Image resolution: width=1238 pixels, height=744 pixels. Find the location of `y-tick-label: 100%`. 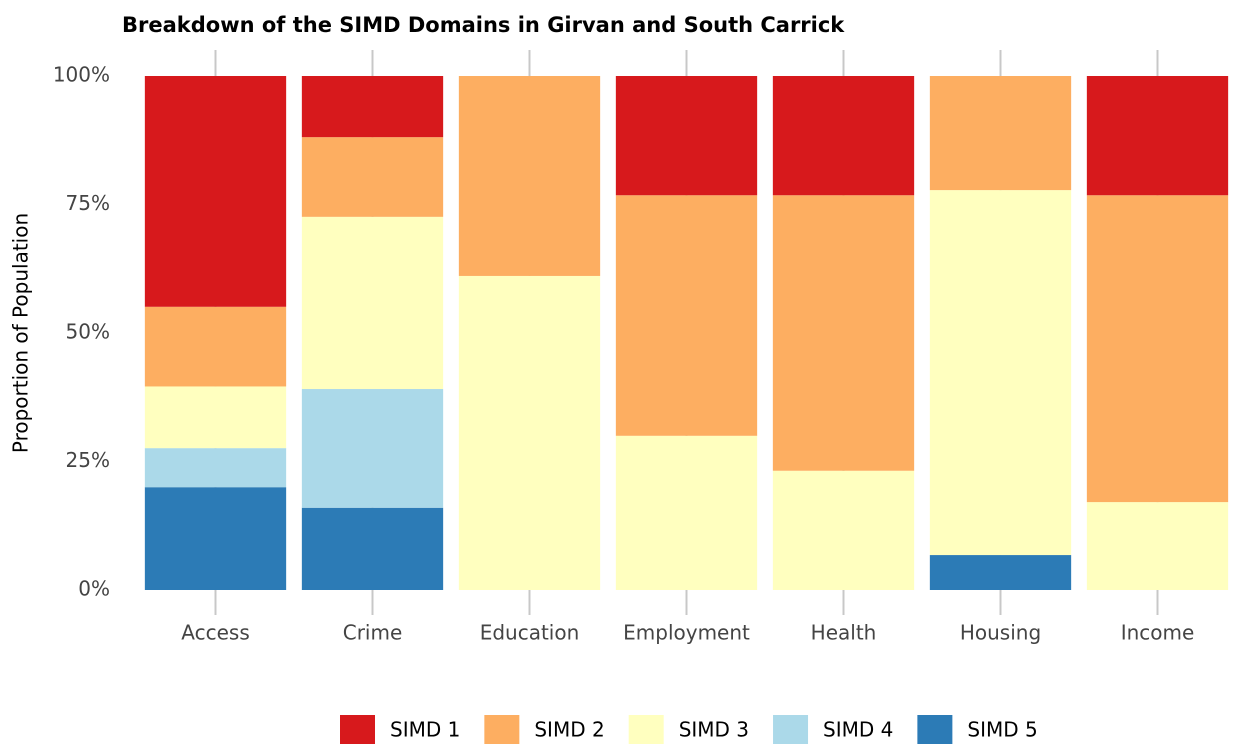

y-tick-label: 100% is located at coordinates (81, 75).